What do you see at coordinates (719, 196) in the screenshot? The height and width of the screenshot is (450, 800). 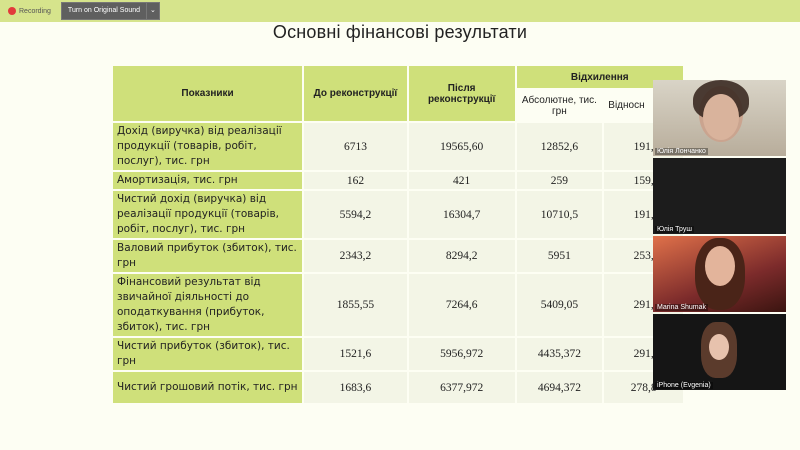 I see `participant-tile: Юлія Труш` at bounding box center [719, 196].